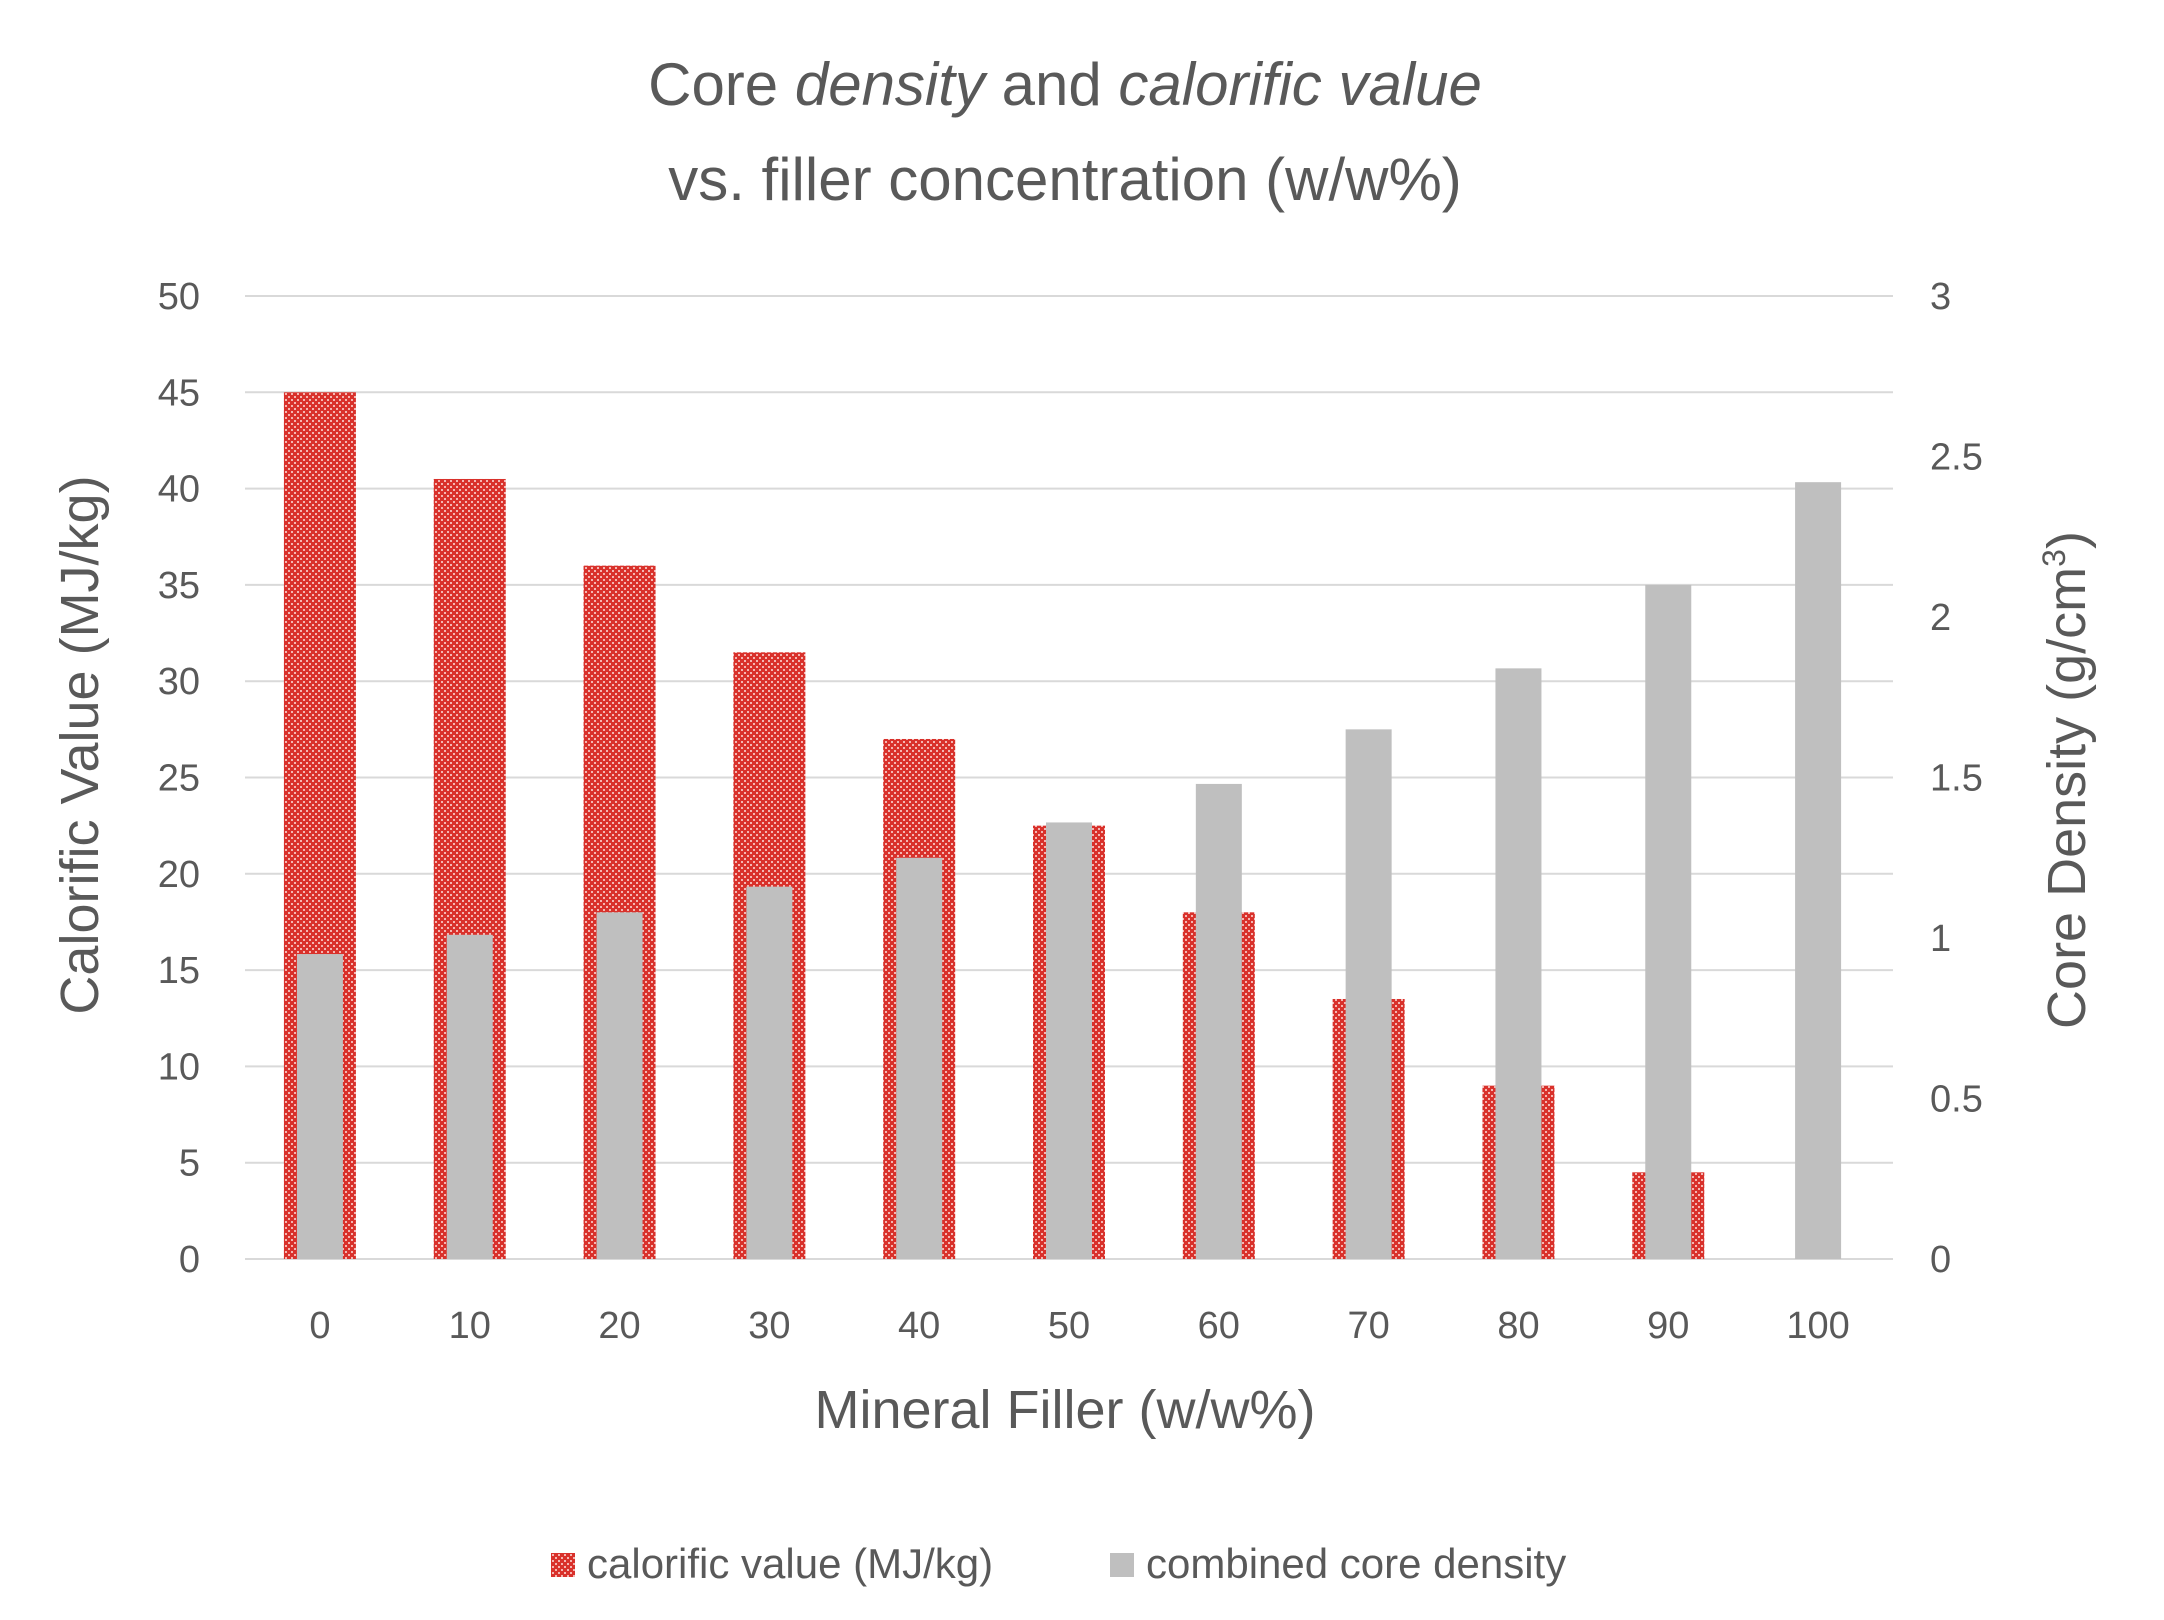 This screenshot has width=2164, height=1620. What do you see at coordinates (1817, 1326) in the screenshot?
I see `x-tick-label: 100` at bounding box center [1817, 1326].